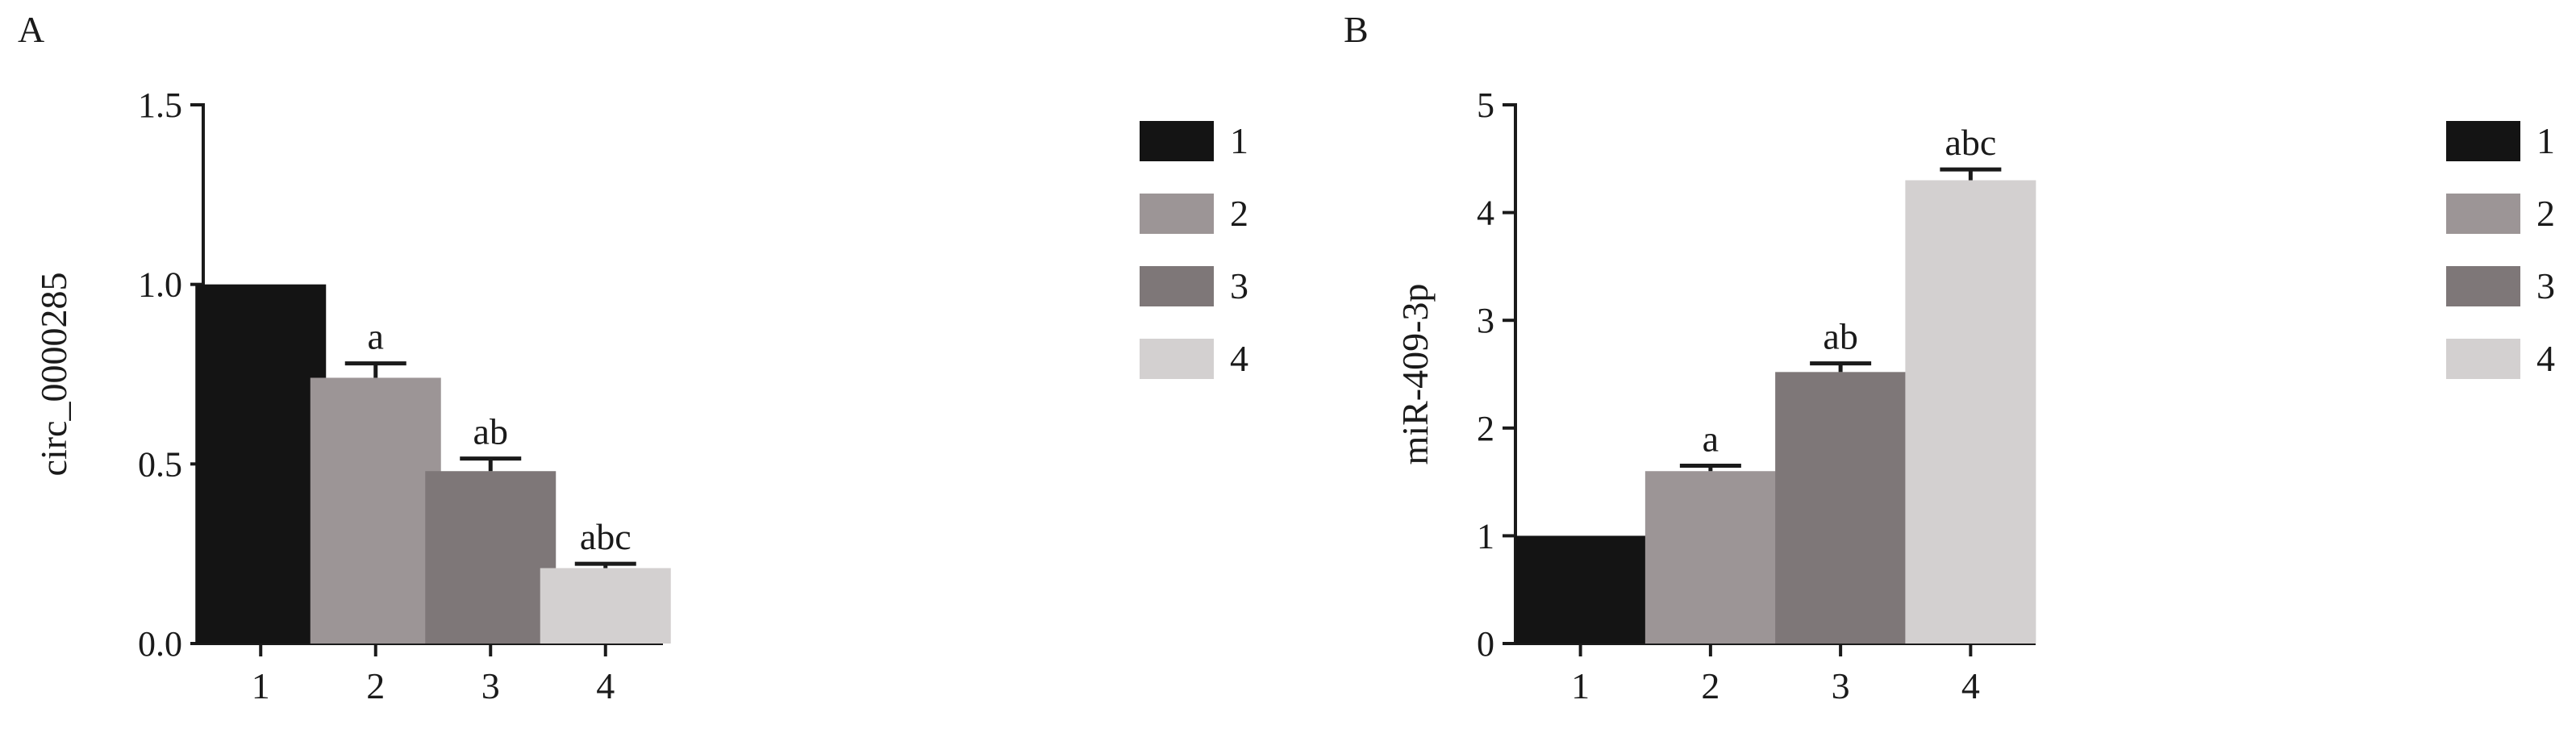  I want to click on panel-a-ytick-label: 0.5, so click(160, 464).